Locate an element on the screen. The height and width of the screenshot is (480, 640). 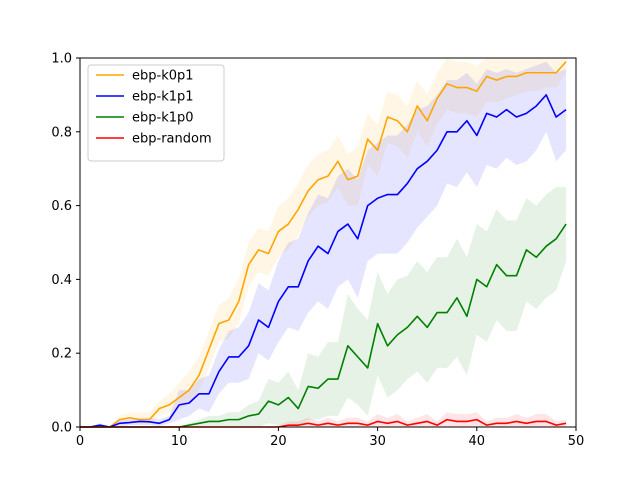
legend-label-ebp-k1p1: ebp-k1p1 is located at coordinates (163, 97).